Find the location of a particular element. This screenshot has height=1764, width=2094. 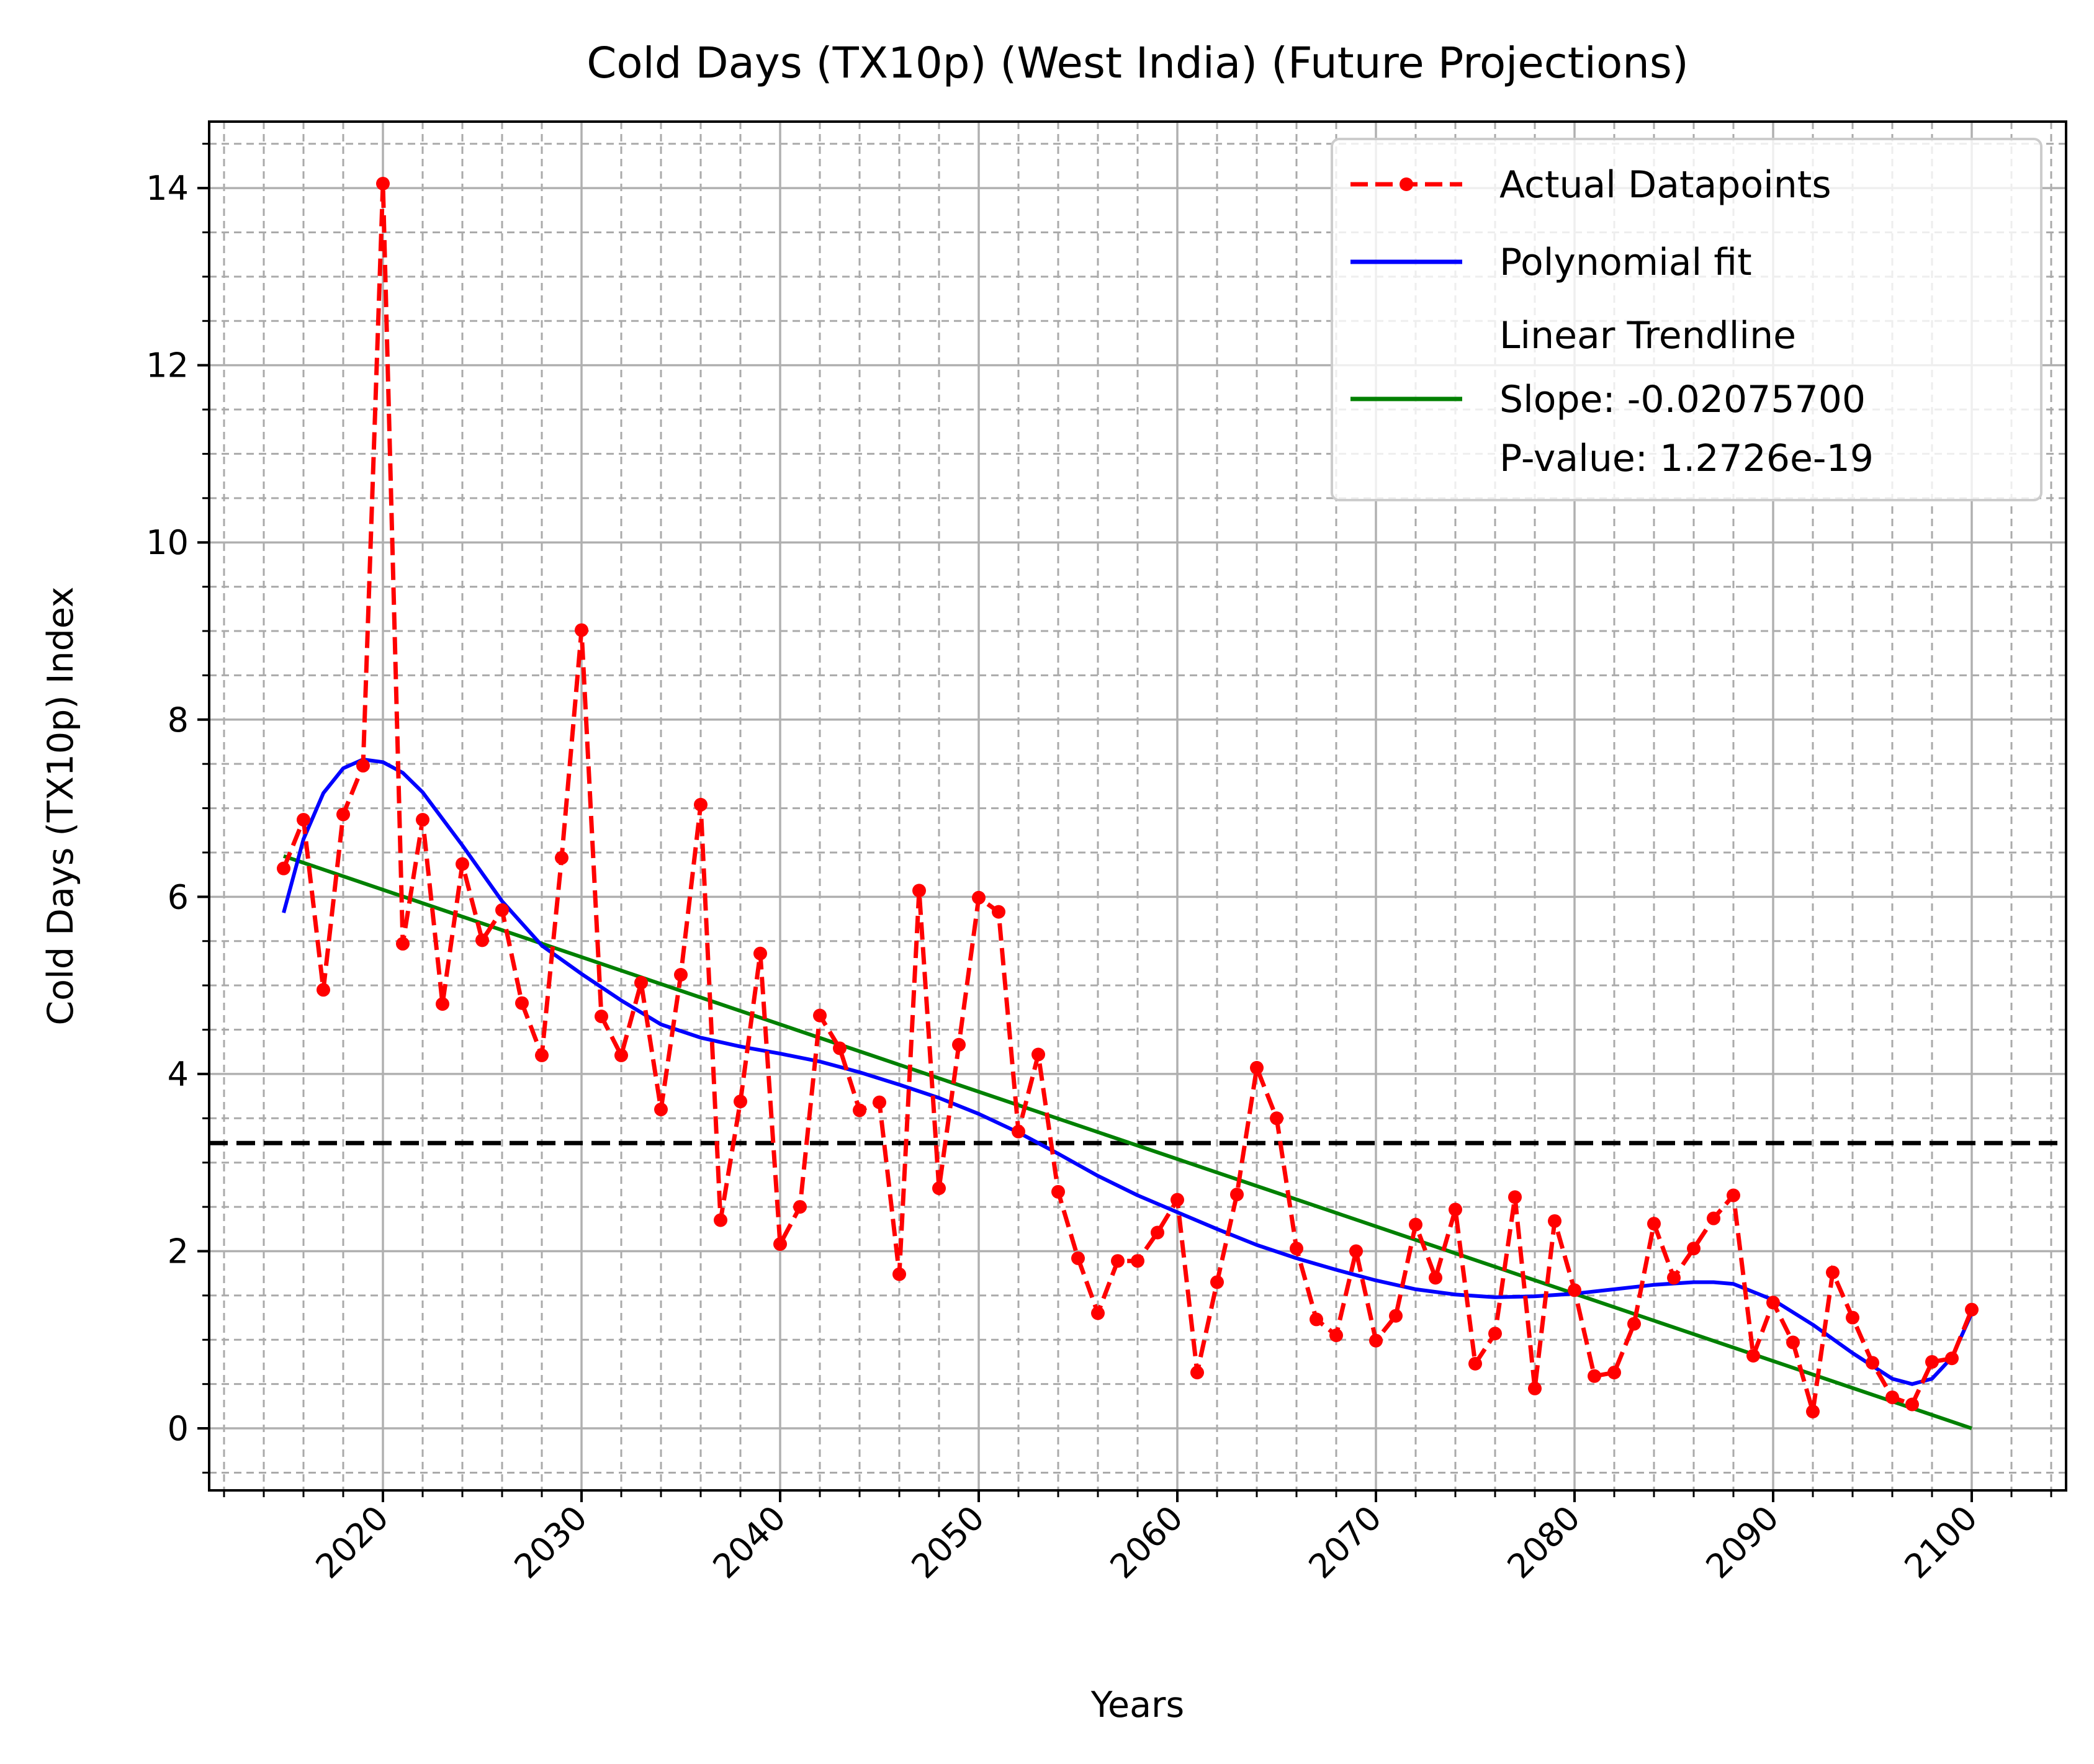

y-tick-label: 0 is located at coordinates (178, 1428).